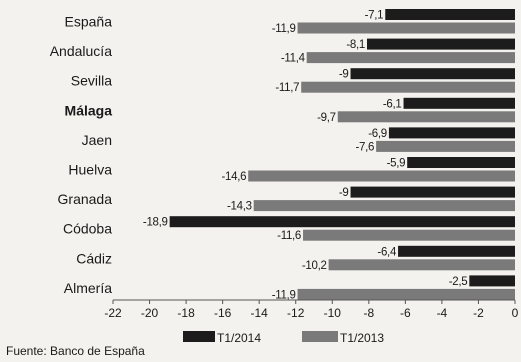  What do you see at coordinates (387, 252) in the screenshot?
I see `data-label: -6,4` at bounding box center [387, 252].